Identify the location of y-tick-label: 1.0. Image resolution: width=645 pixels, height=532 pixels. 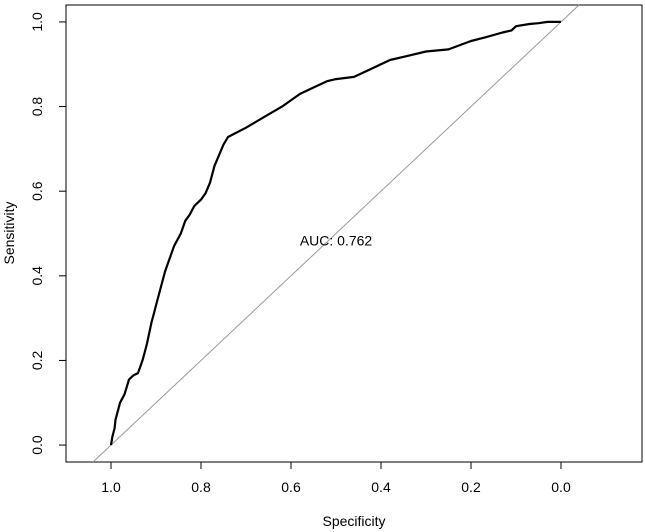
(37, 22).